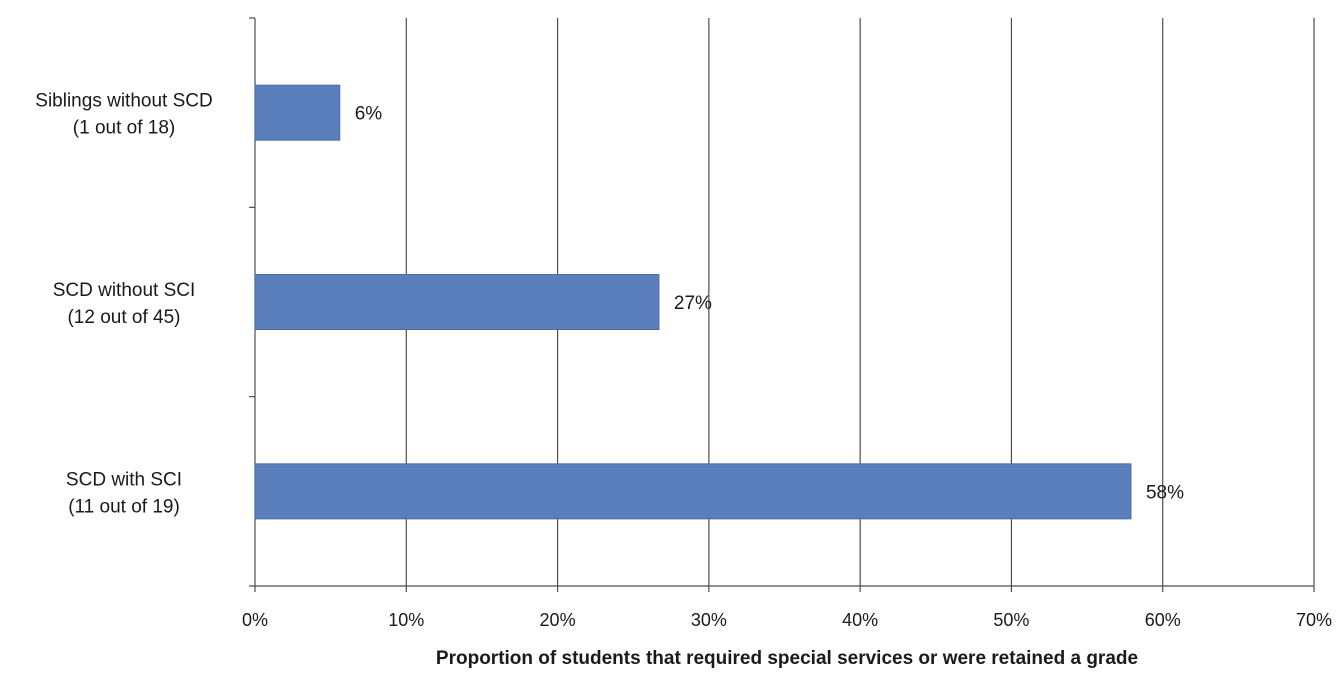  Describe the element at coordinates (558, 620) in the screenshot. I see `x-tick-label: 20%` at that location.